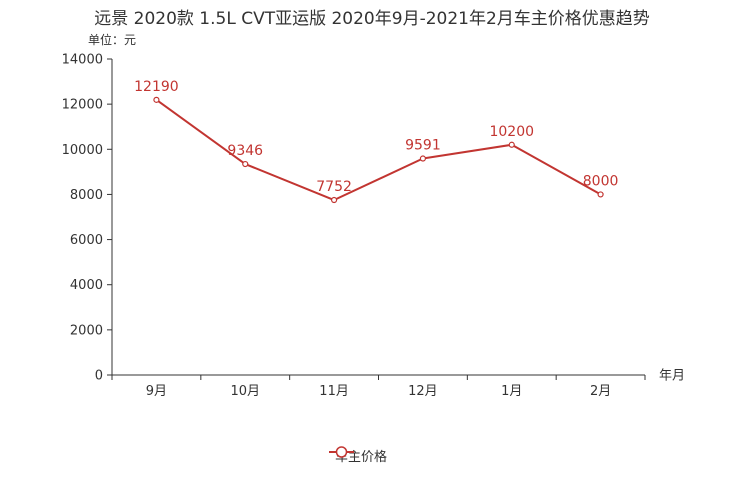 Image resolution: width=744 pixels, height=496 pixels. I want to click on y-tick-label: 4000, so click(86, 285).